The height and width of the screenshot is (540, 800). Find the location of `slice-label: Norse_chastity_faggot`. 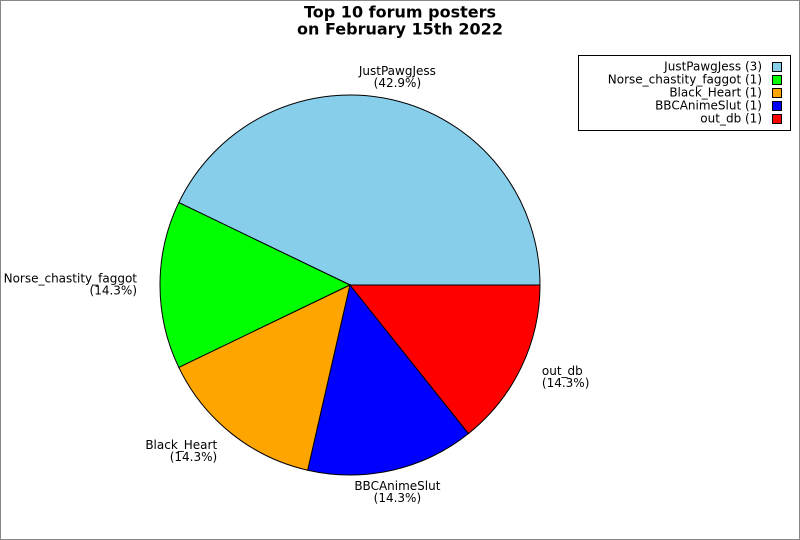

slice-label: Norse_chastity_faggot is located at coordinates (71, 279).